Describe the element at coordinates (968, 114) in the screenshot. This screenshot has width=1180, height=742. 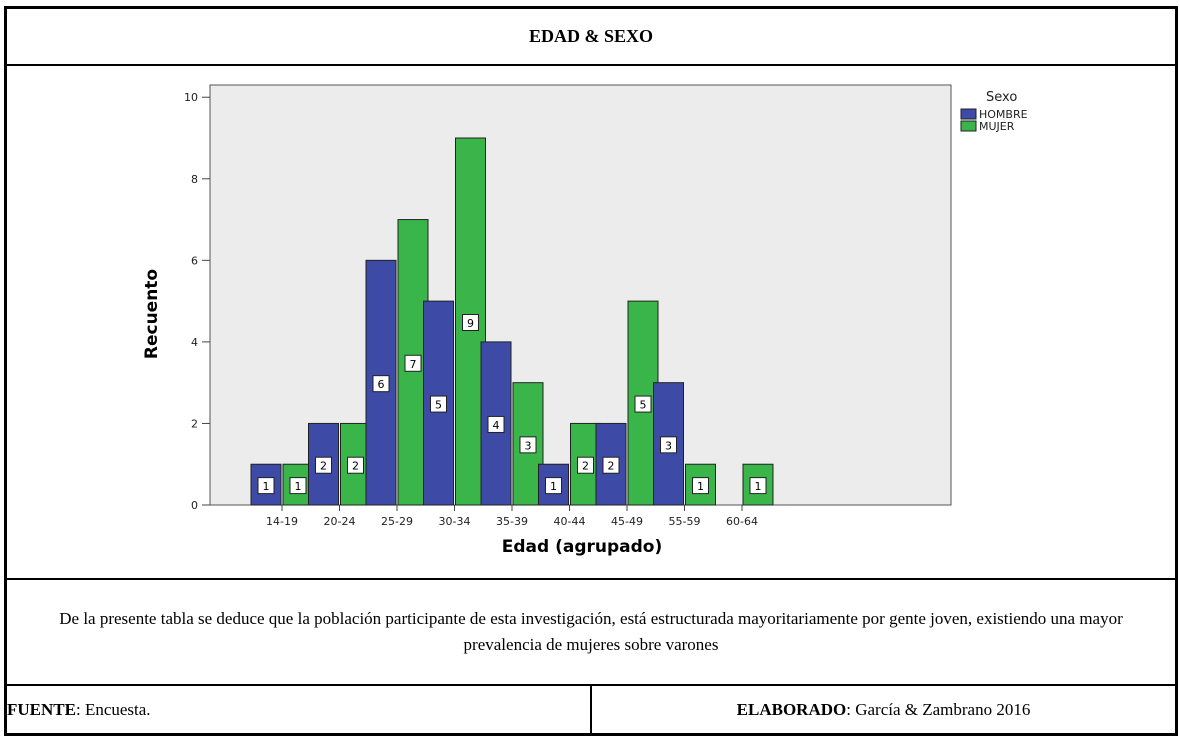
I see `legend-swatch-hombre` at that location.